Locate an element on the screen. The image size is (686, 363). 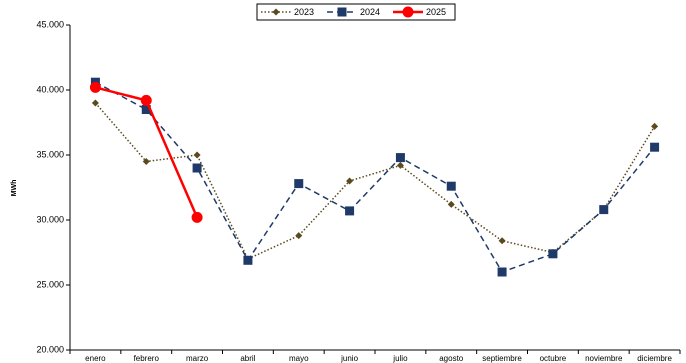
y-tick-label: 20.000 is located at coordinates (50, 349).